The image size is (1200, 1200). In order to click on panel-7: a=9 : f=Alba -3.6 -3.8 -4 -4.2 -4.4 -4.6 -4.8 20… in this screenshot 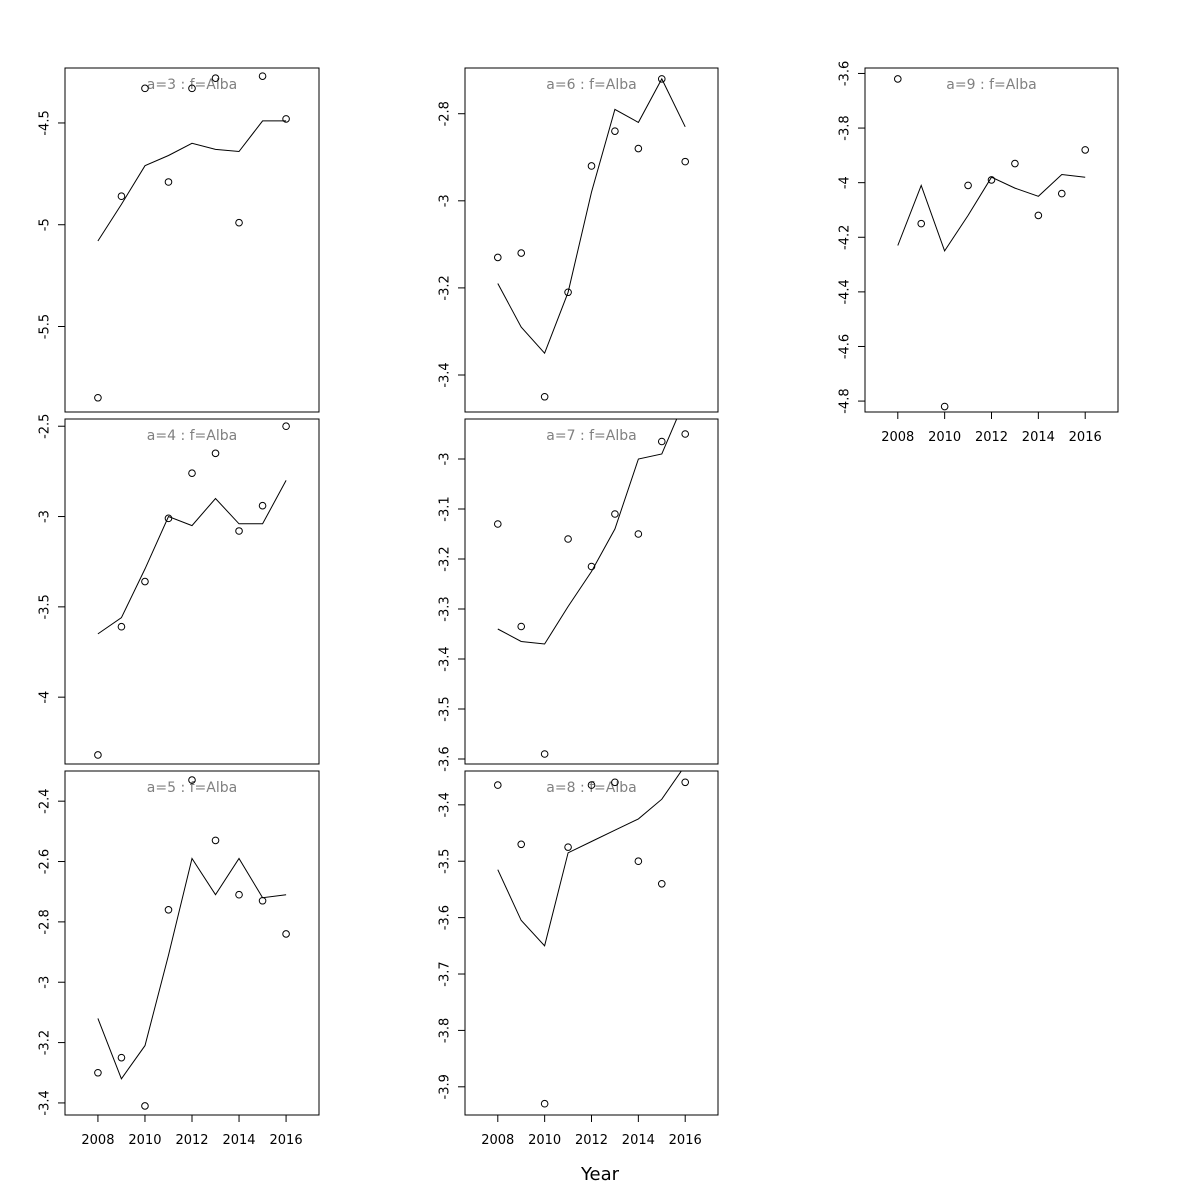, I will do `click(978, 253)`.